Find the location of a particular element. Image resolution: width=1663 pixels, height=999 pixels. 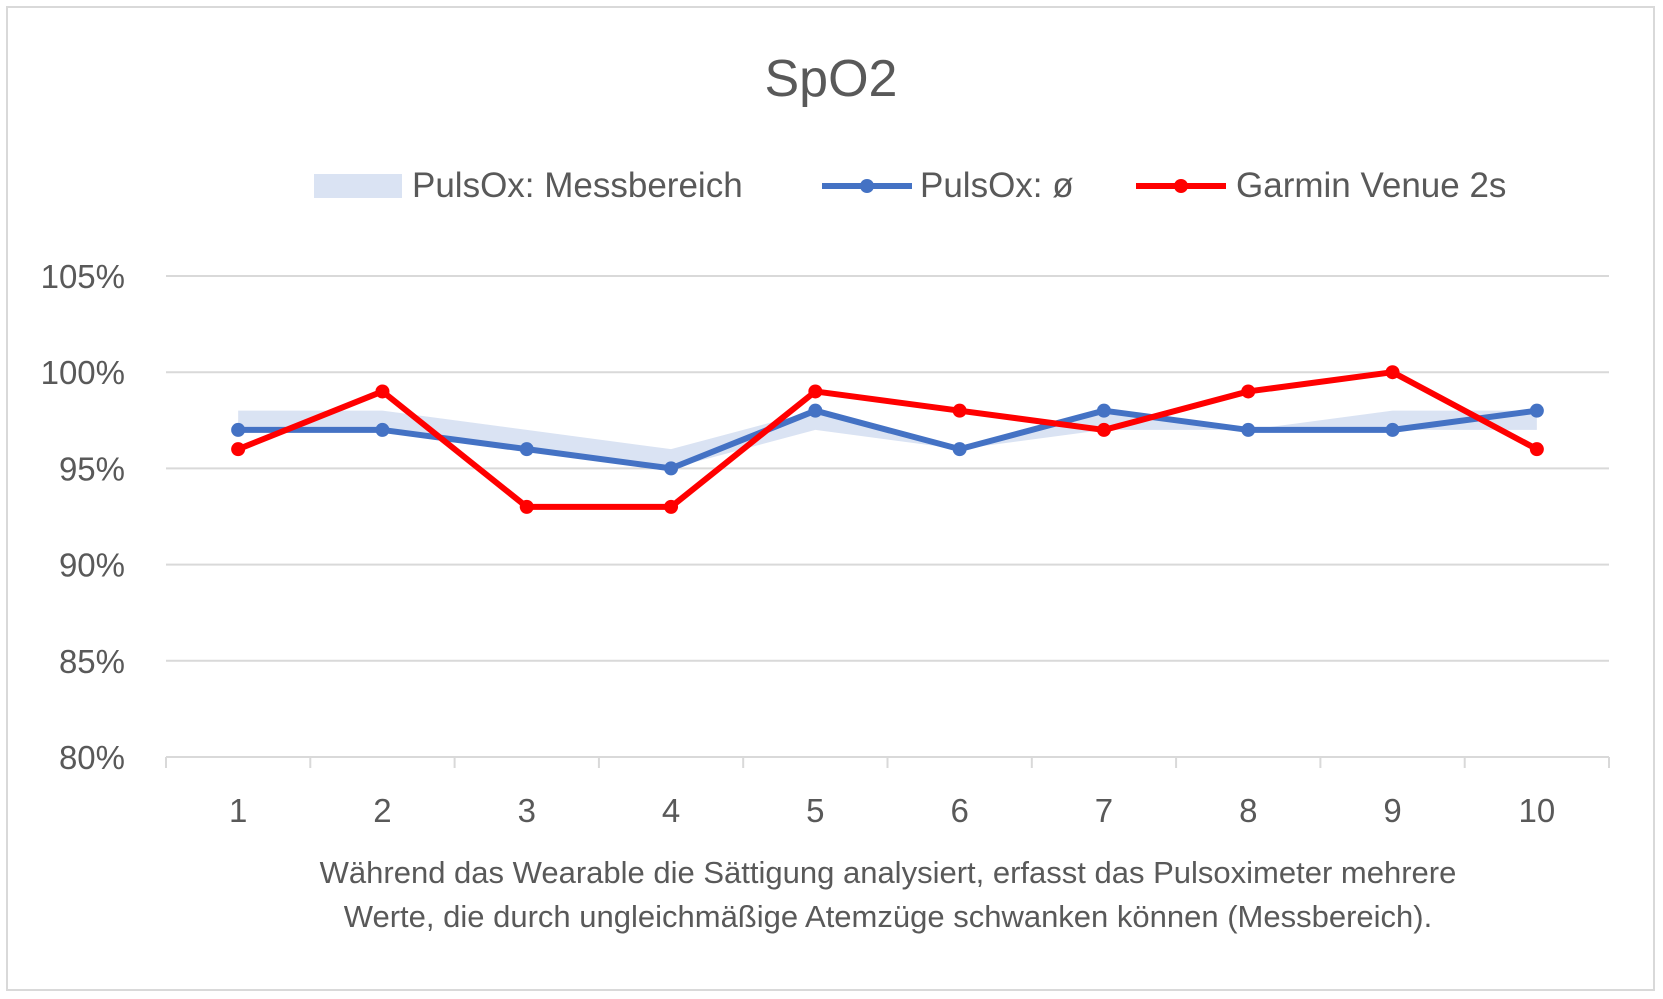

series-lines is located at coordinates (887, 439).